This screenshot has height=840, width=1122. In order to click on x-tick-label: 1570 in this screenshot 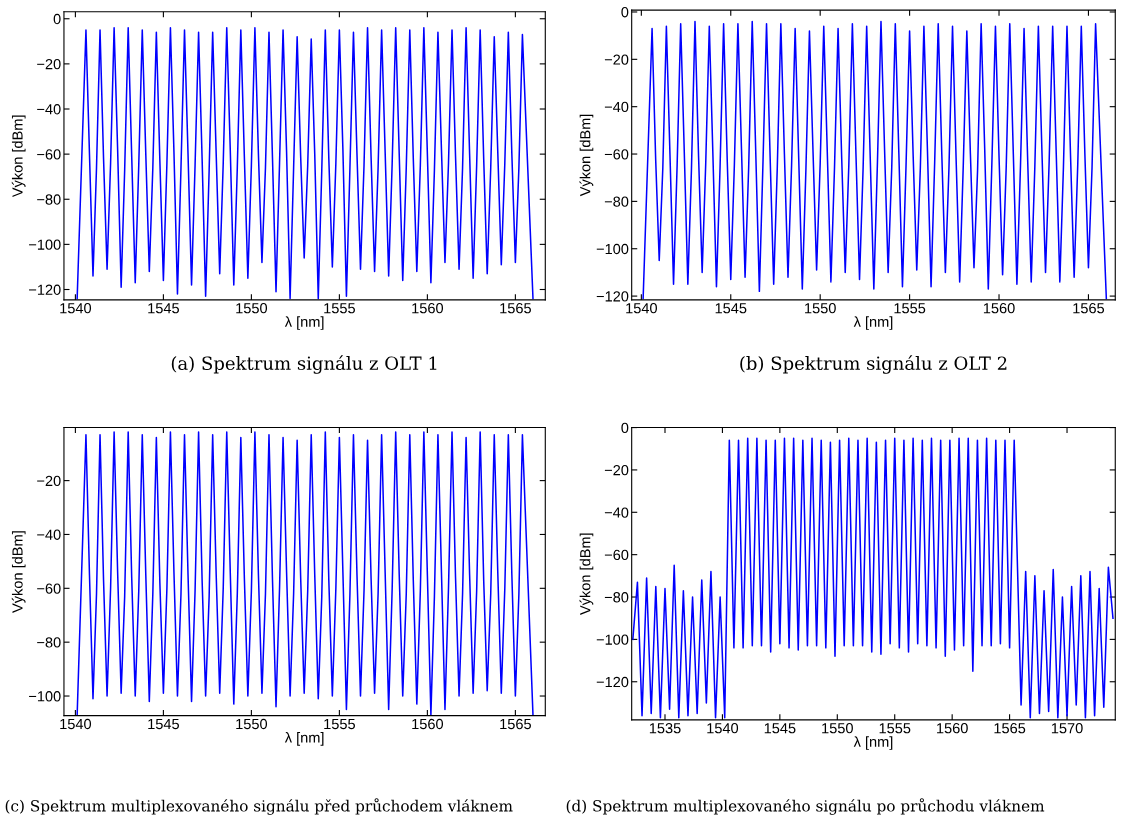, I will do `click(1067, 728)`.